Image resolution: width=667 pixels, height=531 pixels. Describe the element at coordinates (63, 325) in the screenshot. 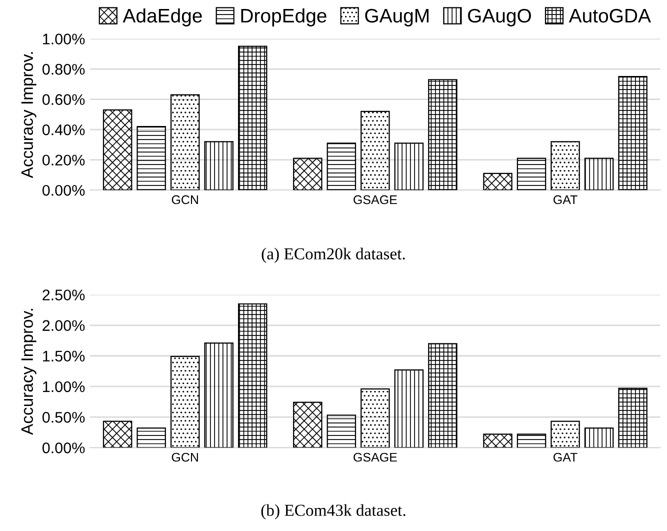

I see `y-tick-label: 2.00%` at that location.